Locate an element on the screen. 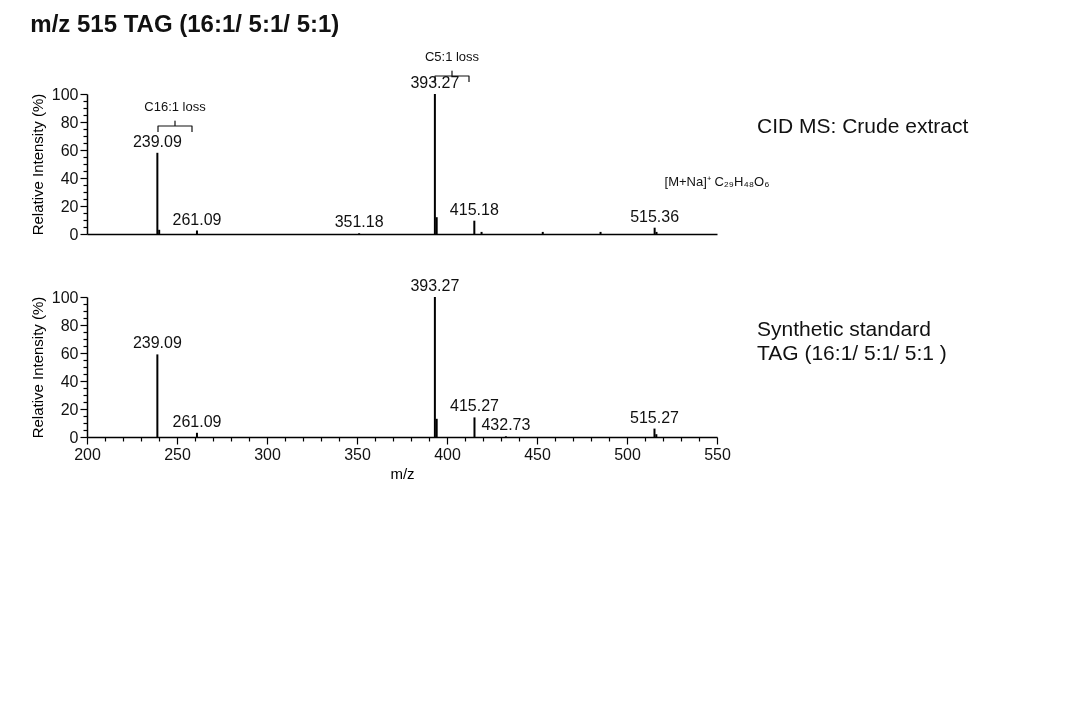 This screenshot has height=727, width=1083. text: Synthetic standard TAG (16:1/ 5:1/ 5:1 ) is located at coordinates (852, 340).